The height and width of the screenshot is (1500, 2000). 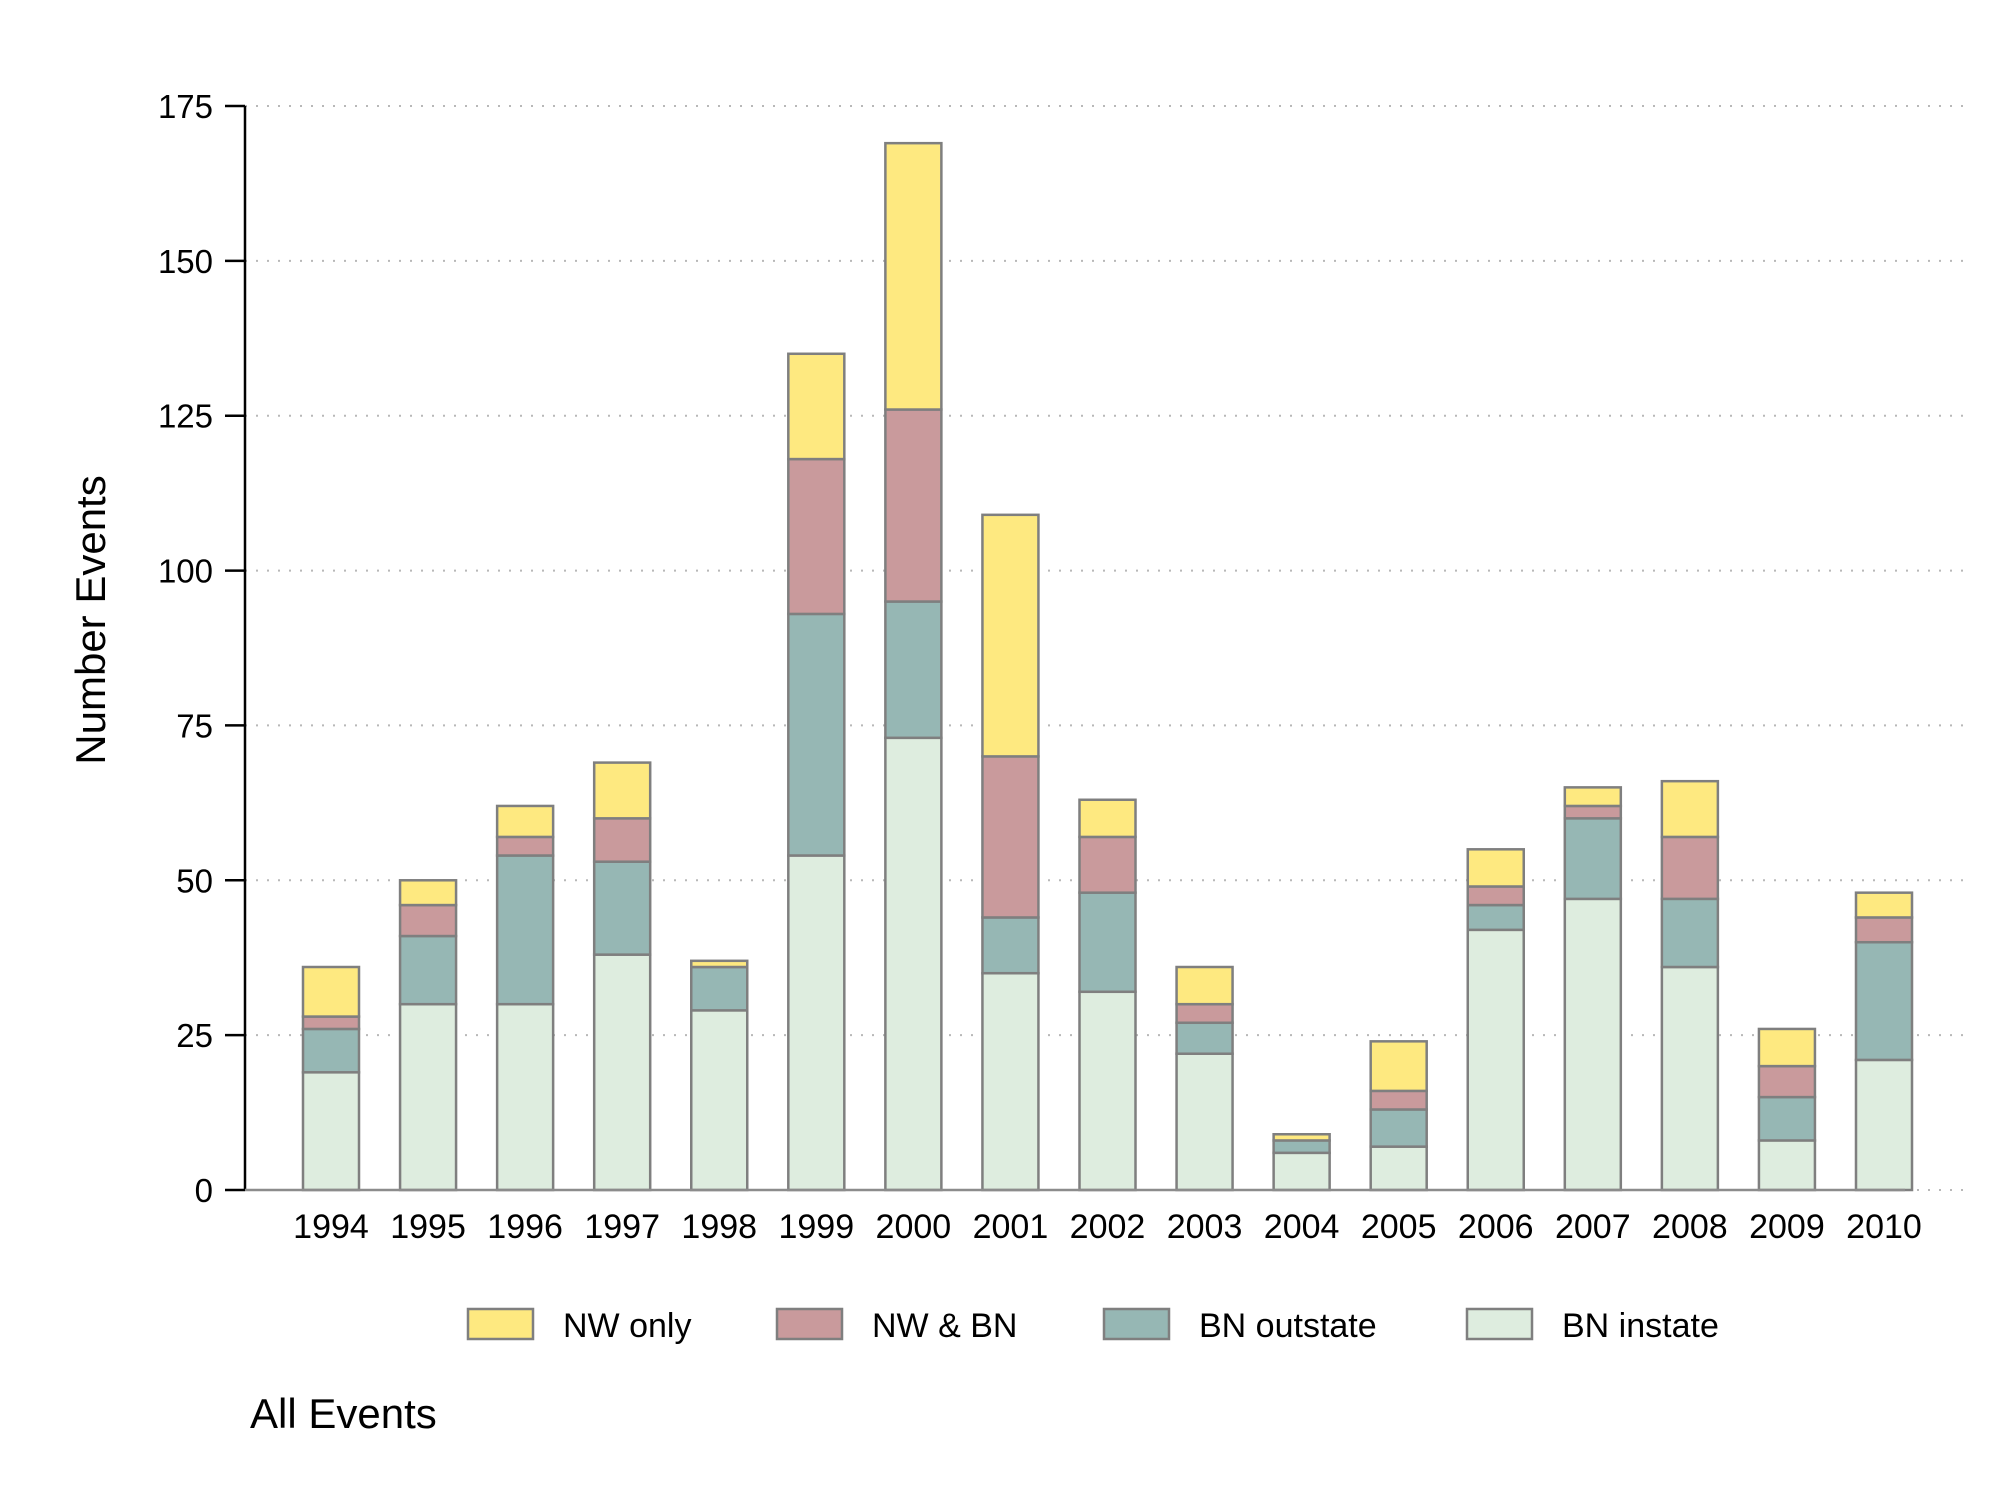 I want to click on y-tick-label: 0, so click(x=204, y=1190).